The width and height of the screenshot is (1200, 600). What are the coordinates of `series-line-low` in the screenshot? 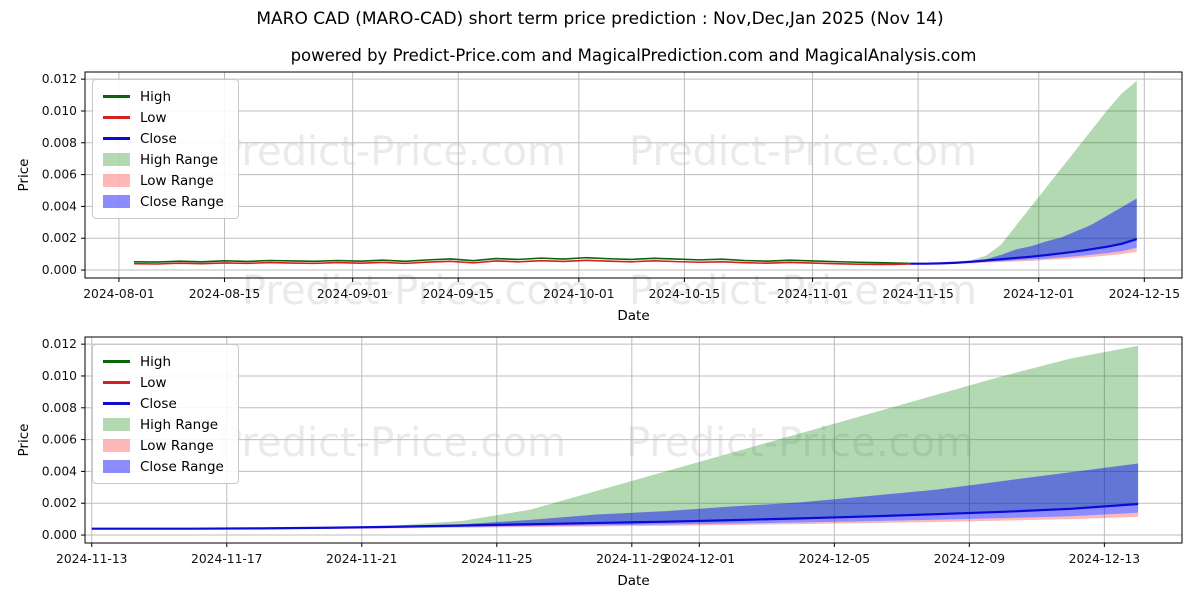 It's located at (522, 262).